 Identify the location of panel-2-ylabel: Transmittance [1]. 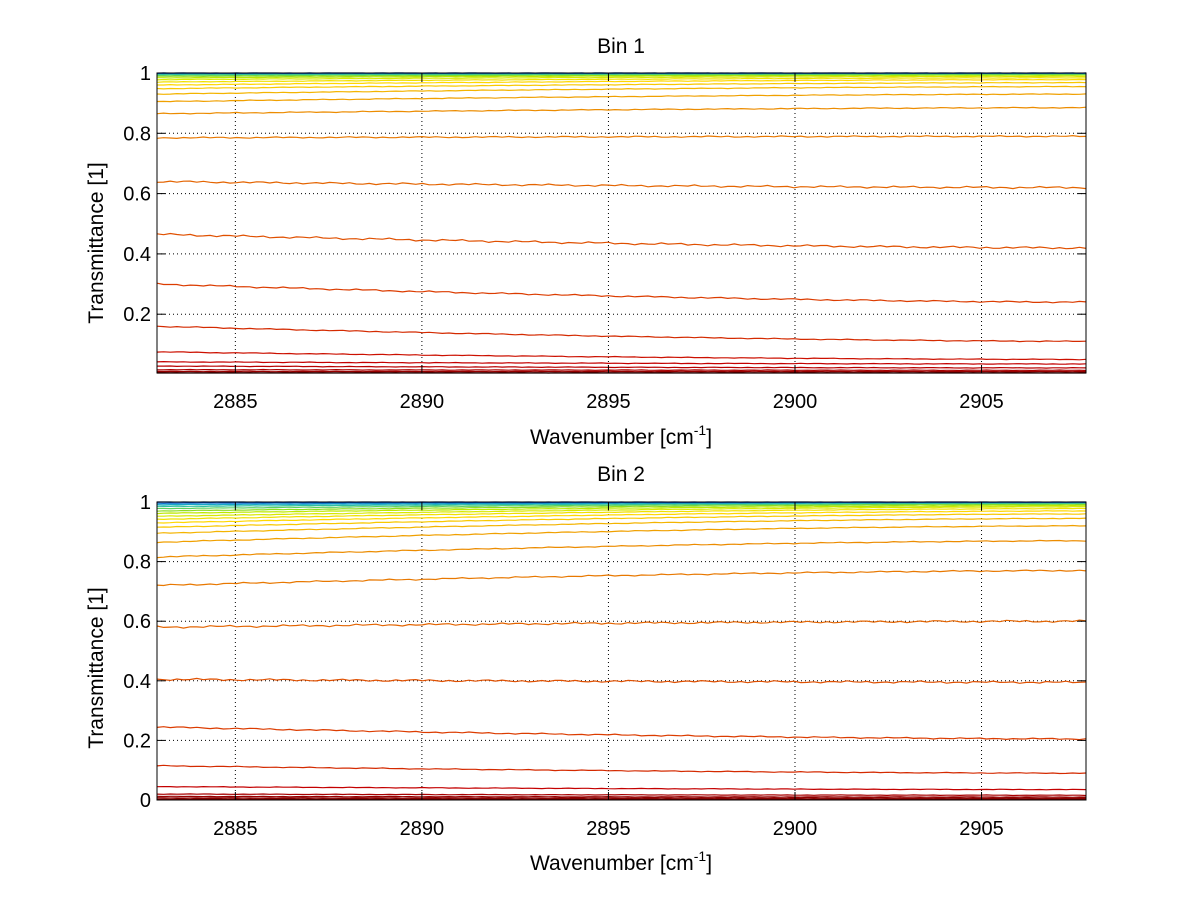
(96, 667).